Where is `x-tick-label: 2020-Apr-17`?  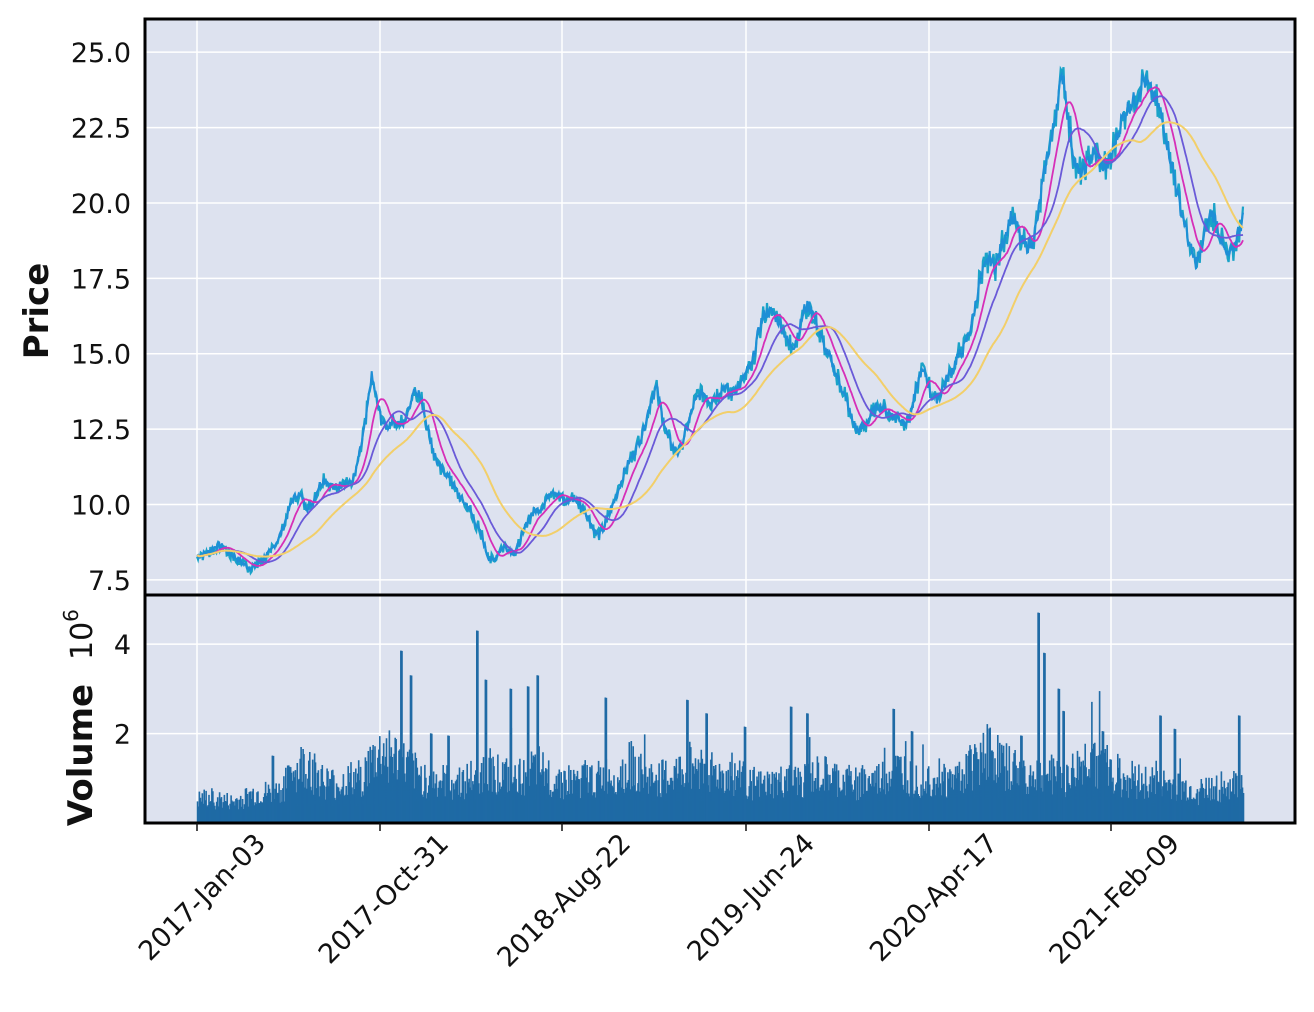 x-tick-label: 2020-Apr-17 is located at coordinates (934, 898).